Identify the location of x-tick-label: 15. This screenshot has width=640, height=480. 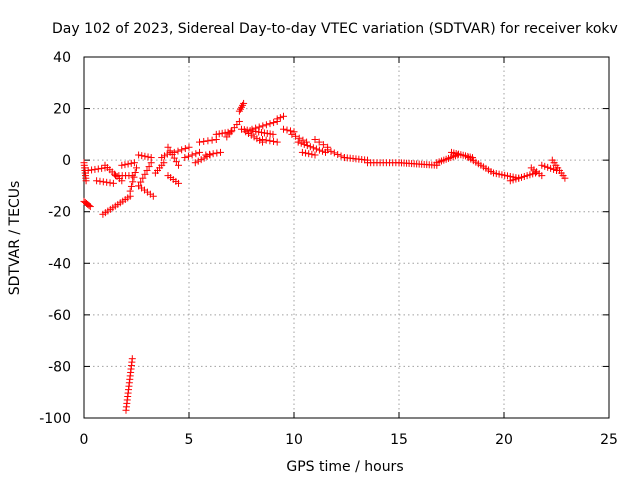
(399, 440).